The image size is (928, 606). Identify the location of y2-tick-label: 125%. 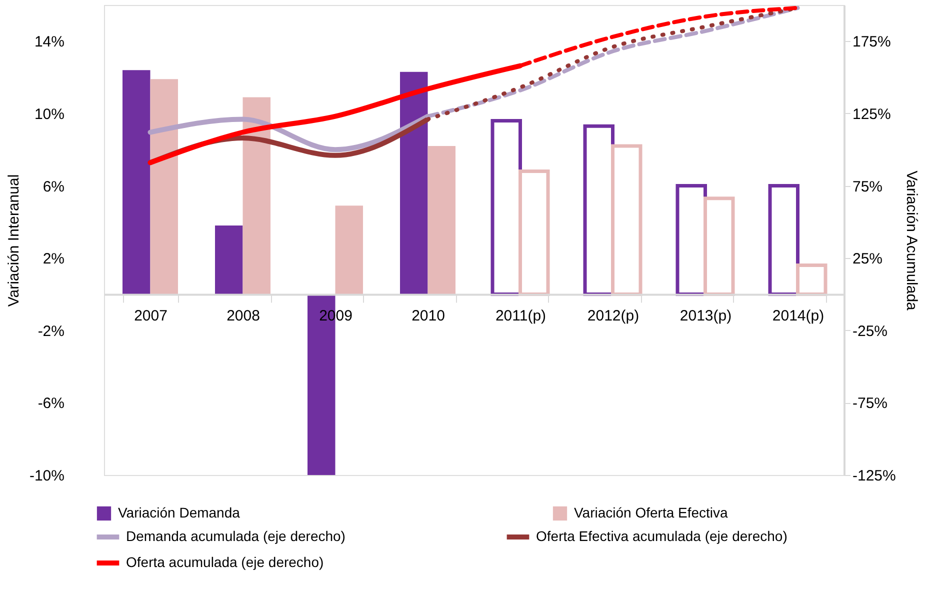
(871, 114).